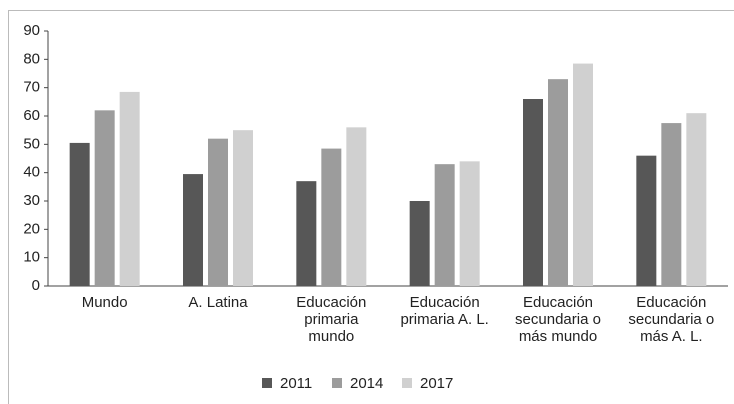 The image size is (734, 404). I want to click on y-tick-label: 70, so click(31, 87).